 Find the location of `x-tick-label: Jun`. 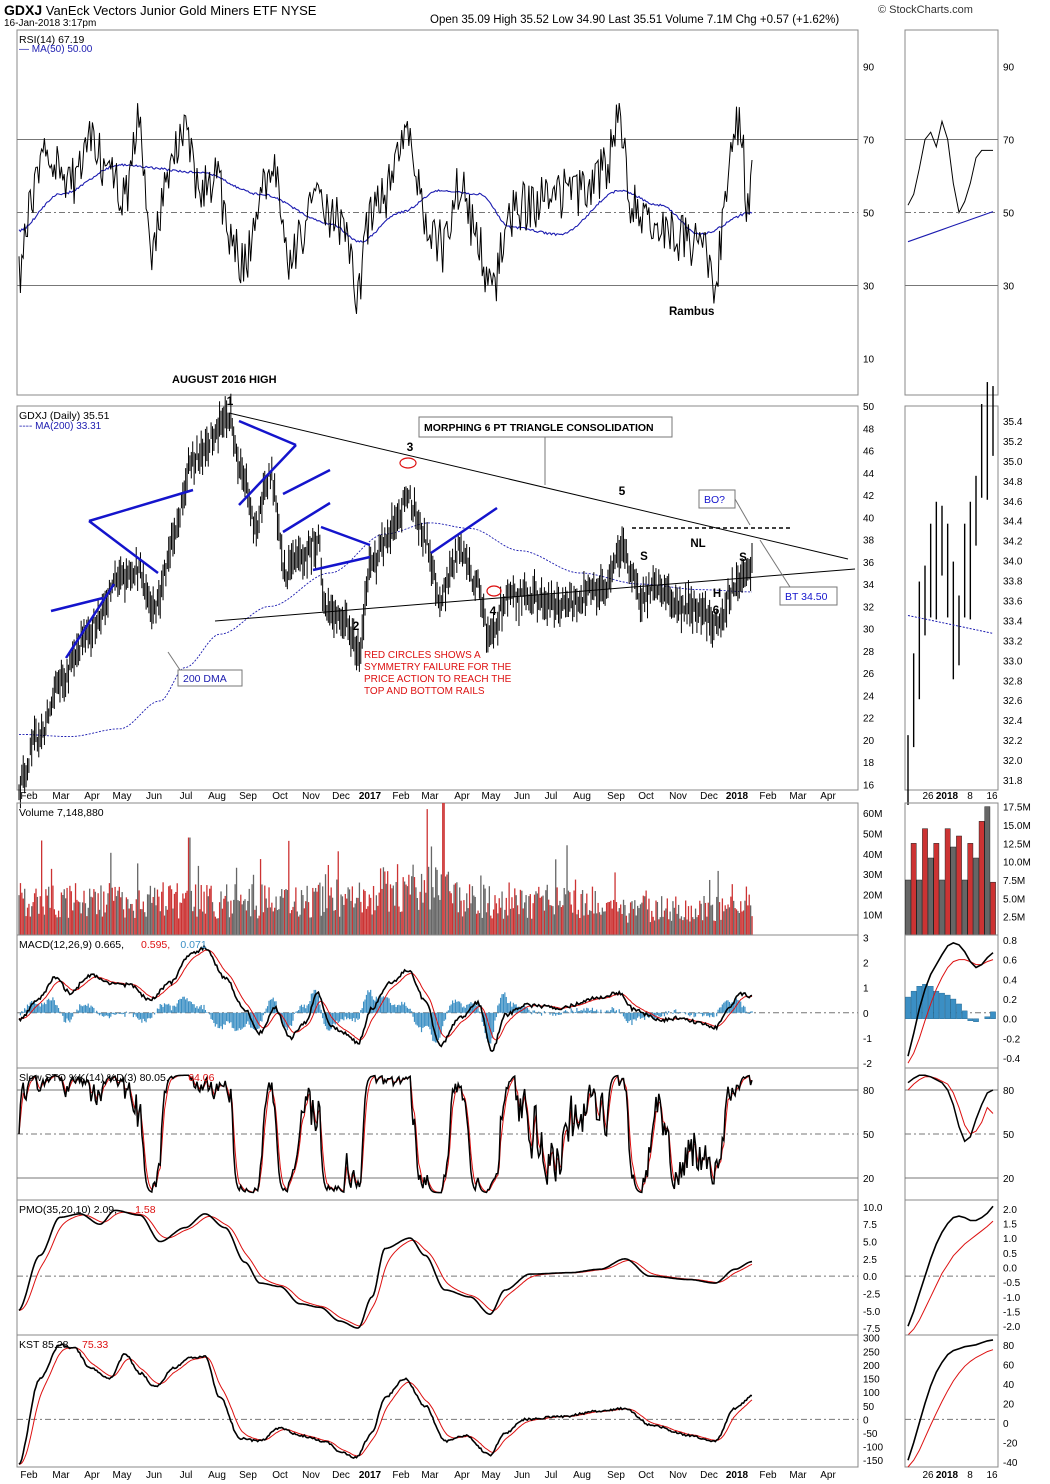

x-tick-label: Jun is located at coordinates (522, 796).